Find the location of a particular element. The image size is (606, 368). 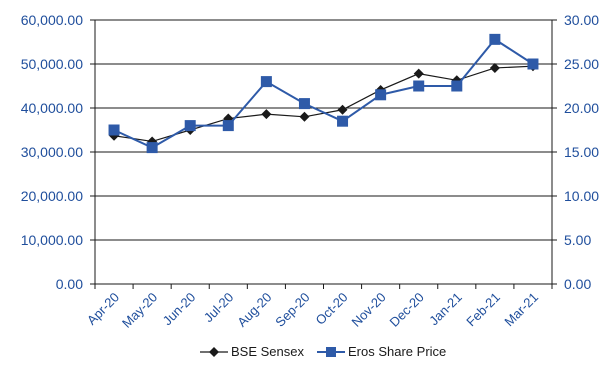

x-tick-label: Nov-20 is located at coordinates (368, 310).